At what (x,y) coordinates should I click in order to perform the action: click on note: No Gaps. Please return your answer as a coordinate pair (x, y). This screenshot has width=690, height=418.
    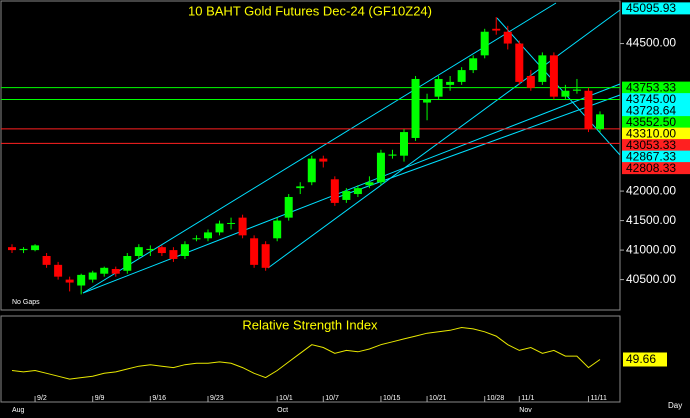
    Looking at the image, I should click on (26, 302).